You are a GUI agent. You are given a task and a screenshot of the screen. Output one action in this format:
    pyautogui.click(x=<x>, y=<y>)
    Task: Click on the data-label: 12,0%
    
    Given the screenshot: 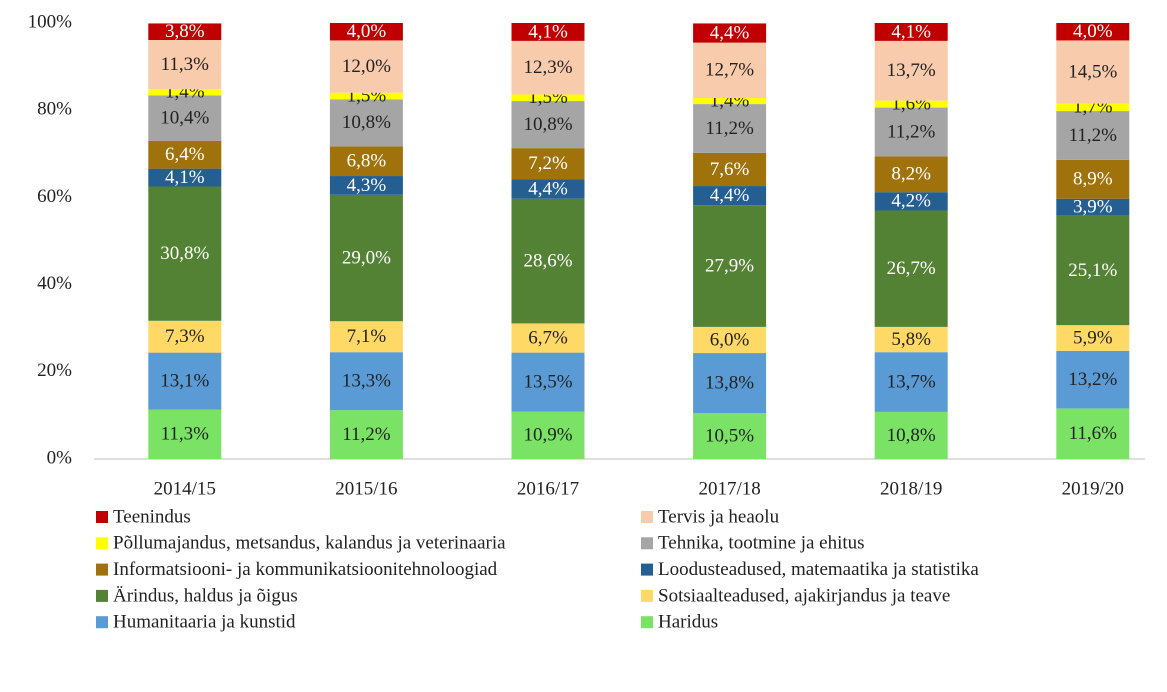 What is the action you would take?
    pyautogui.click(x=366, y=66)
    